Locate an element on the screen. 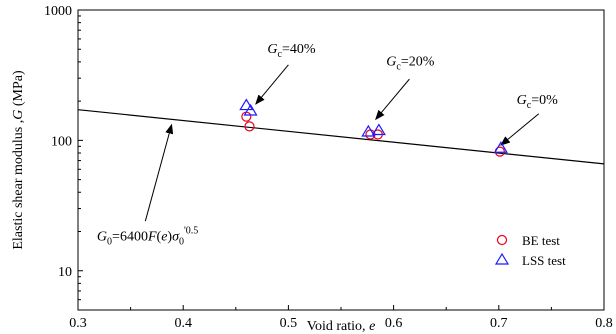 This screenshot has width=616, height=334. x-tick-label: 0.3 is located at coordinates (78, 323).